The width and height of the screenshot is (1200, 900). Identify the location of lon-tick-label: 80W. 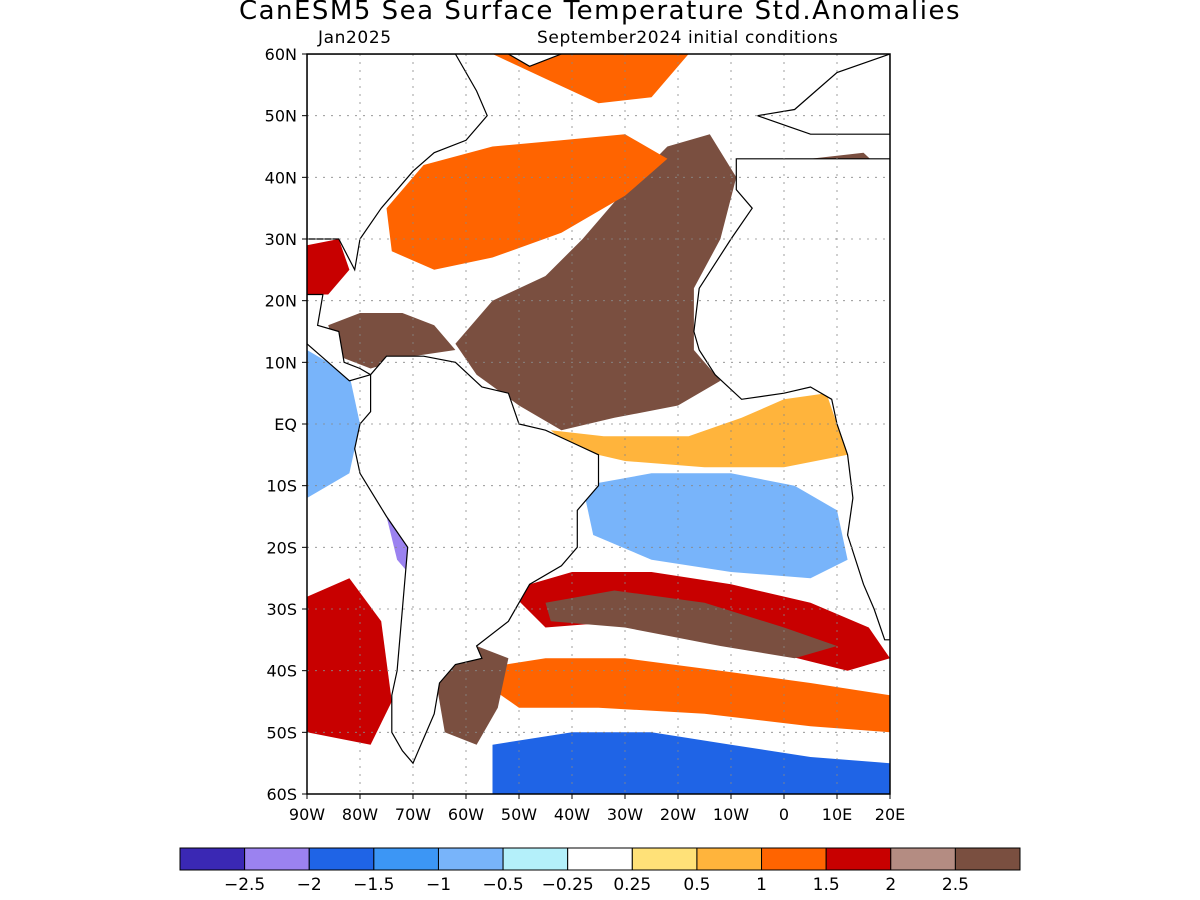
(360, 814).